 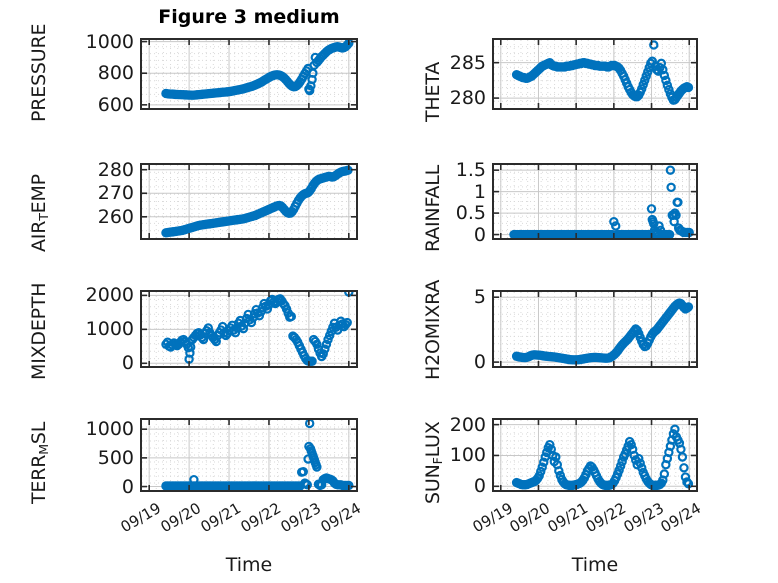 What do you see at coordinates (467, 455) in the screenshot?
I see `ytick-label-sun_flux: 100` at bounding box center [467, 455].